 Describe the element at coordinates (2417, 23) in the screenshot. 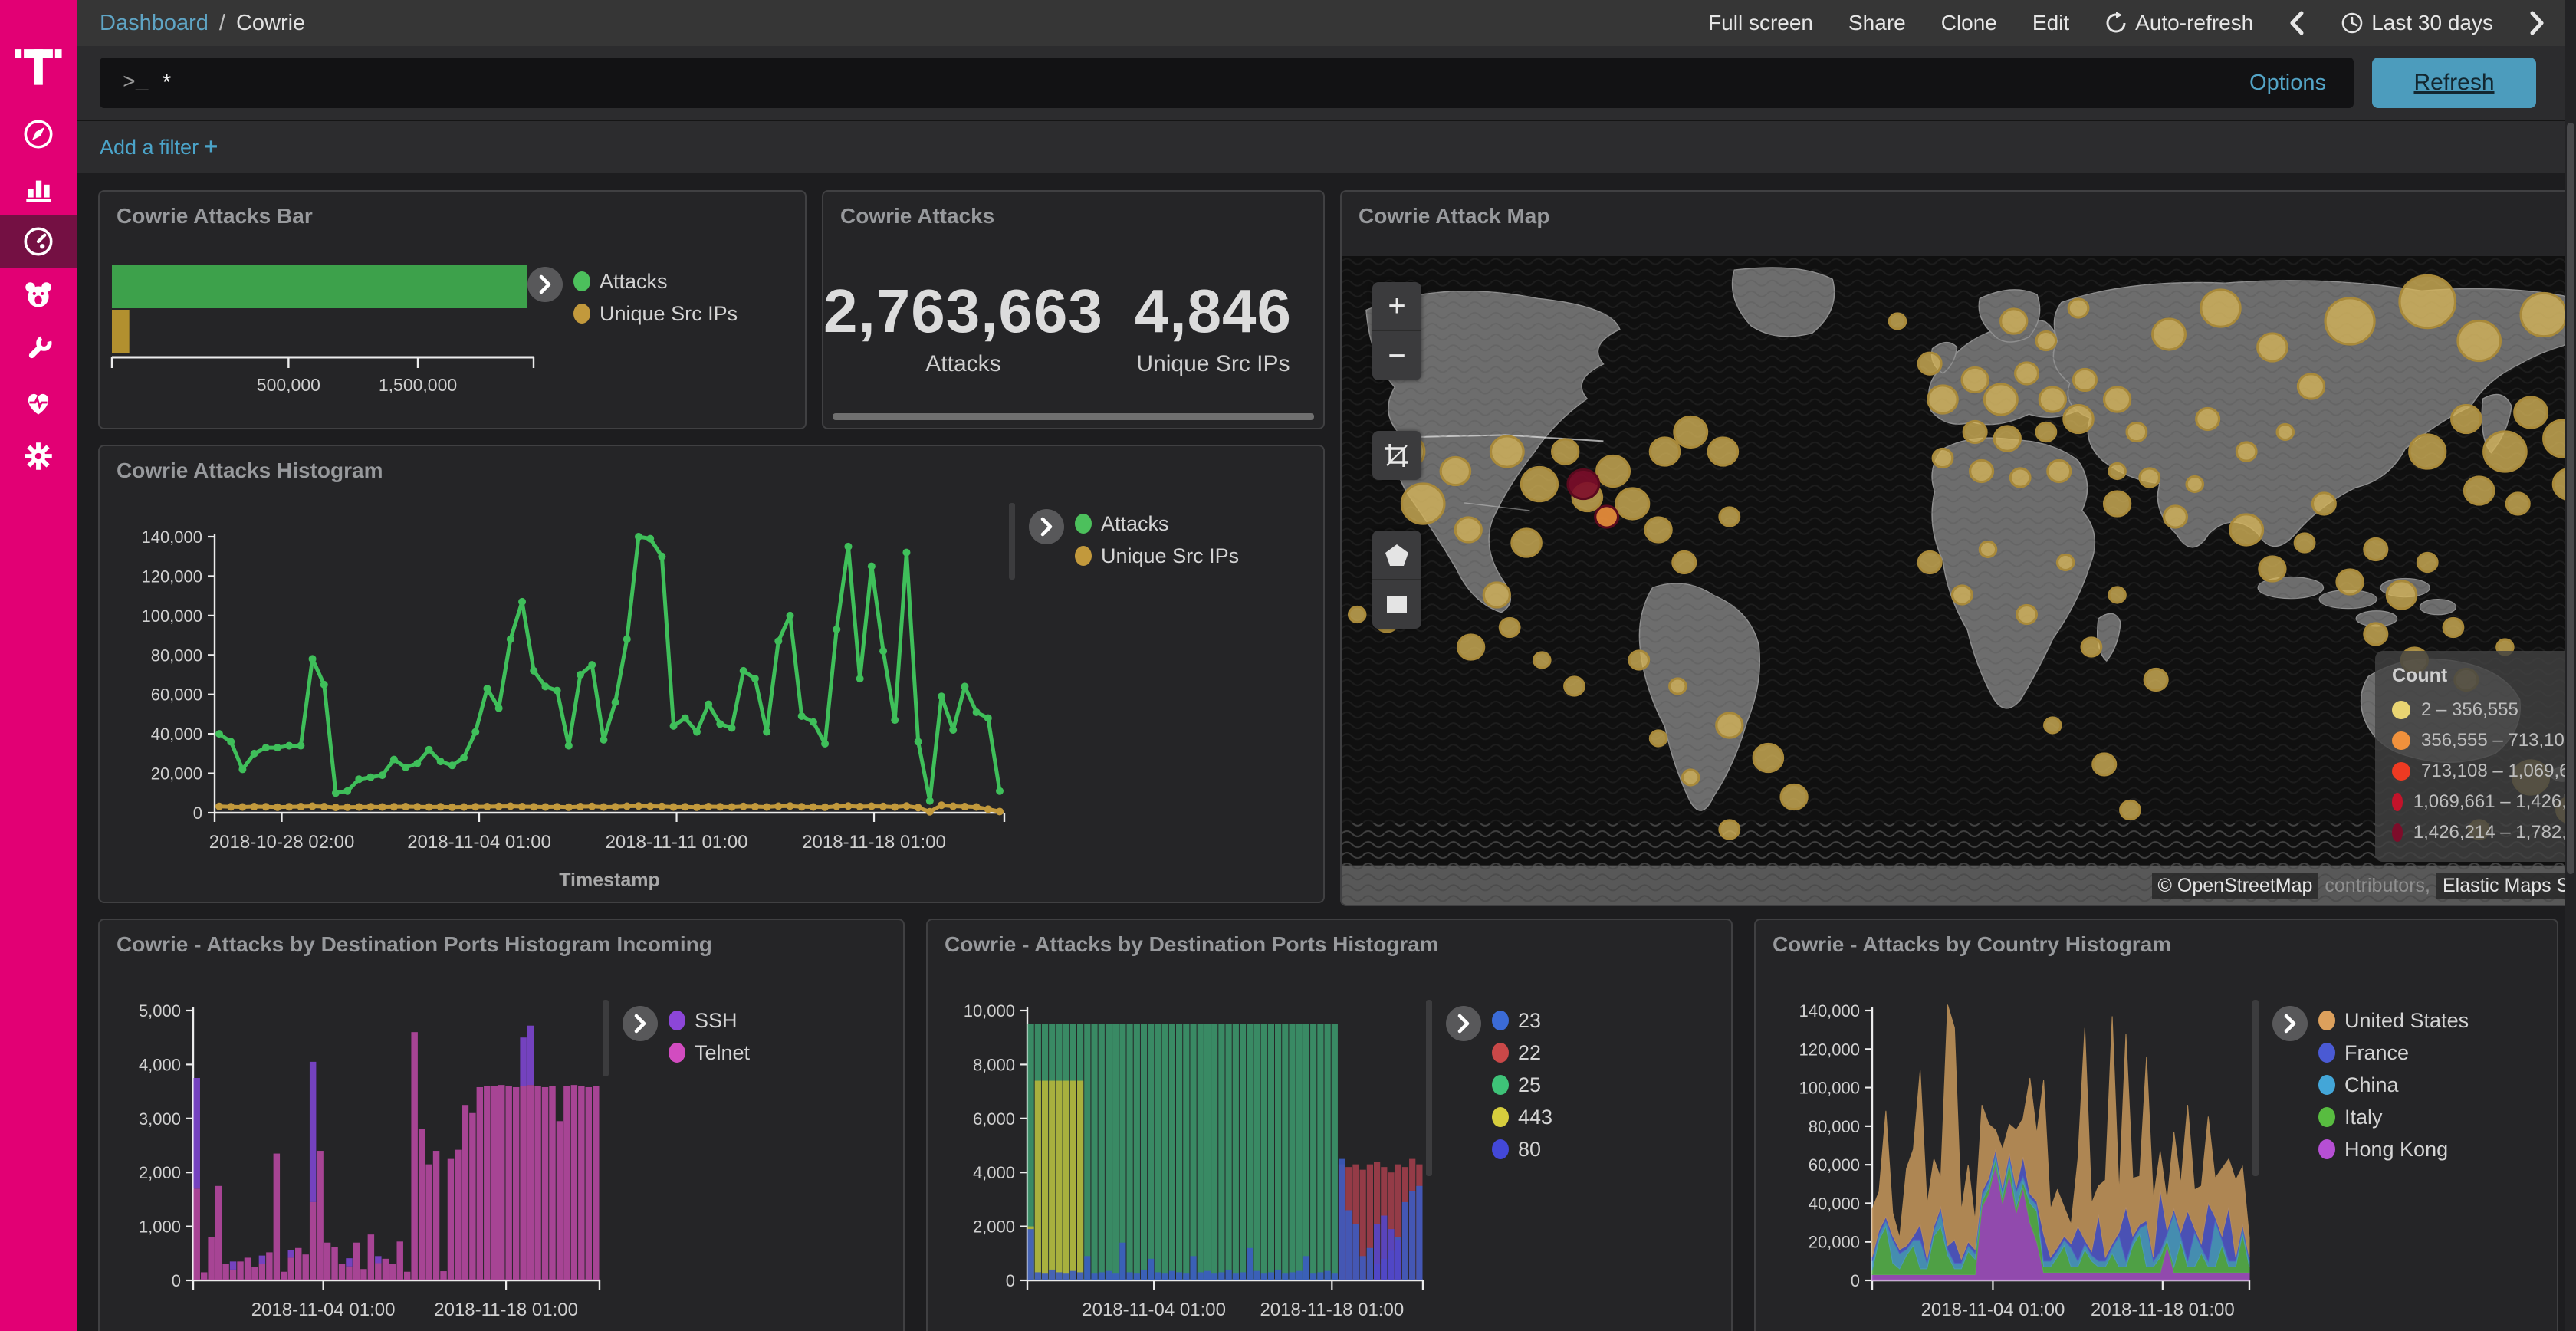

I see `time-range-picker: Last 30 days` at that location.